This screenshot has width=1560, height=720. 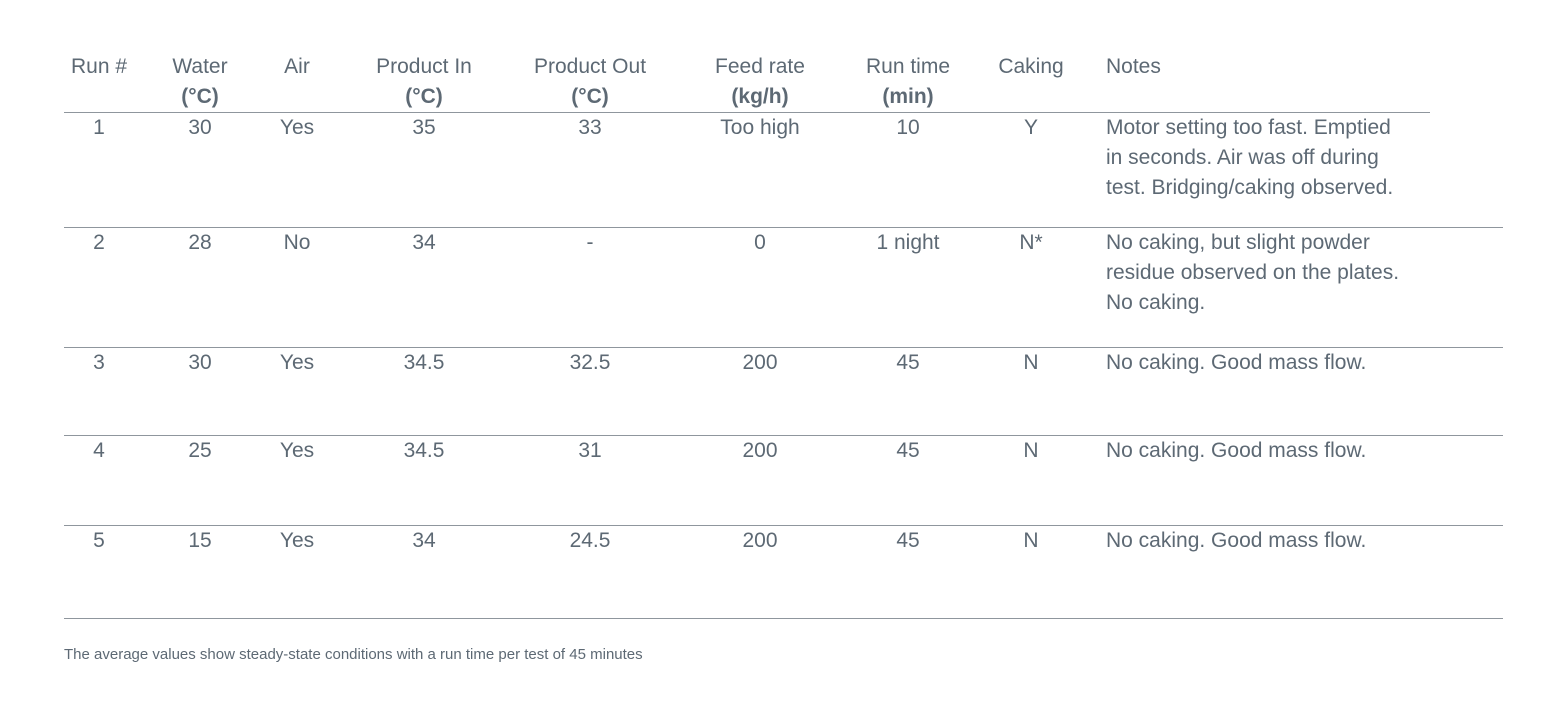 I want to click on col-header-product-in: Product In (°C), so click(x=424, y=82).